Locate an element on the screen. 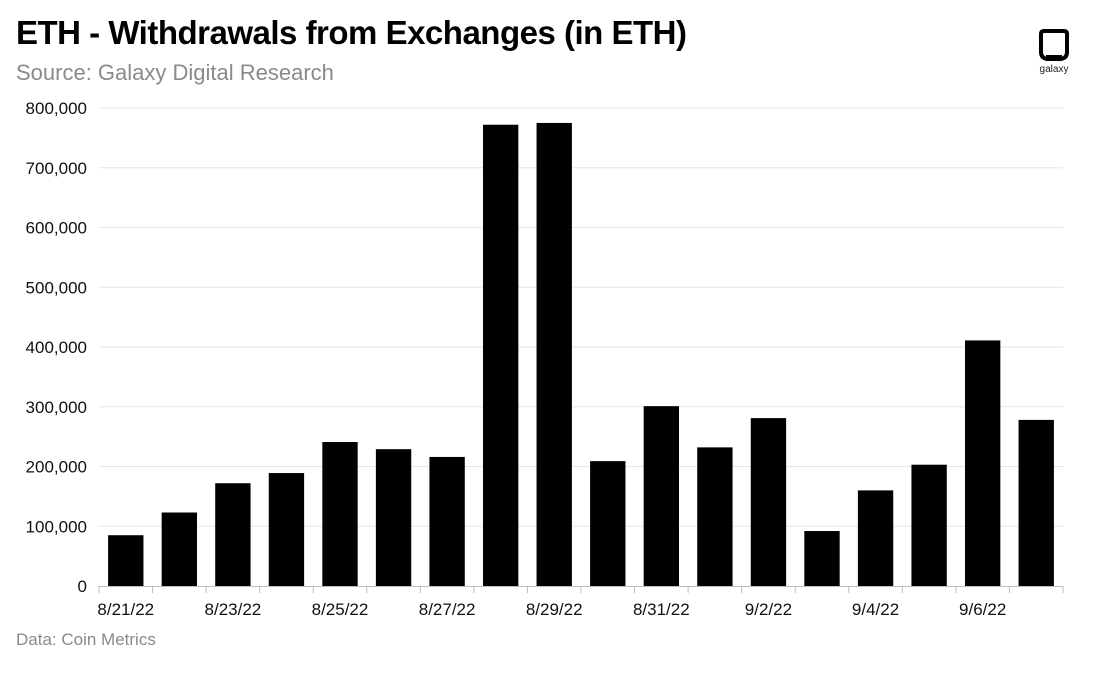  galaxy-logo: galaxy is located at coordinates (1054, 51).